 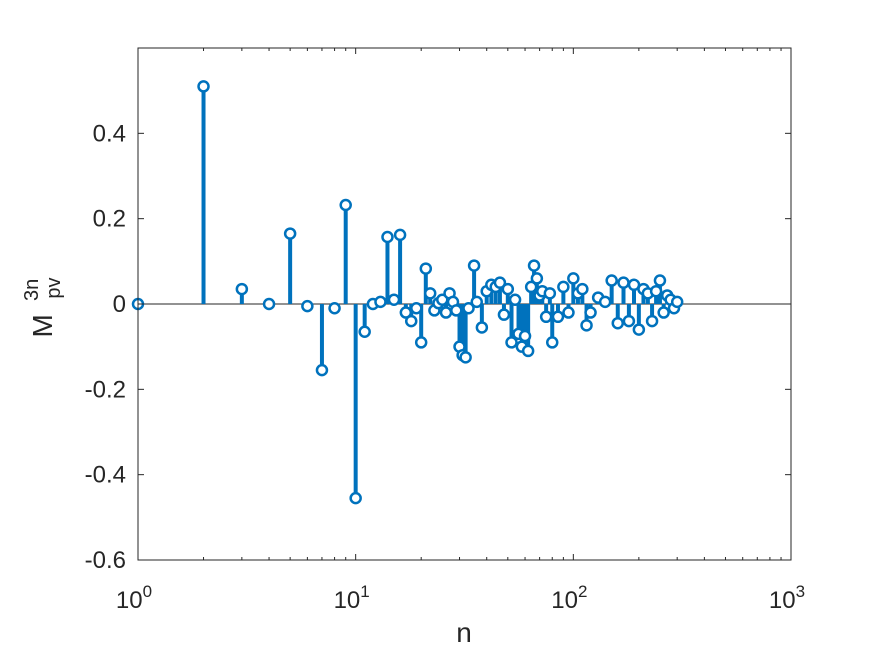 I want to click on x-tick-label: 10³, so click(x=787, y=598).